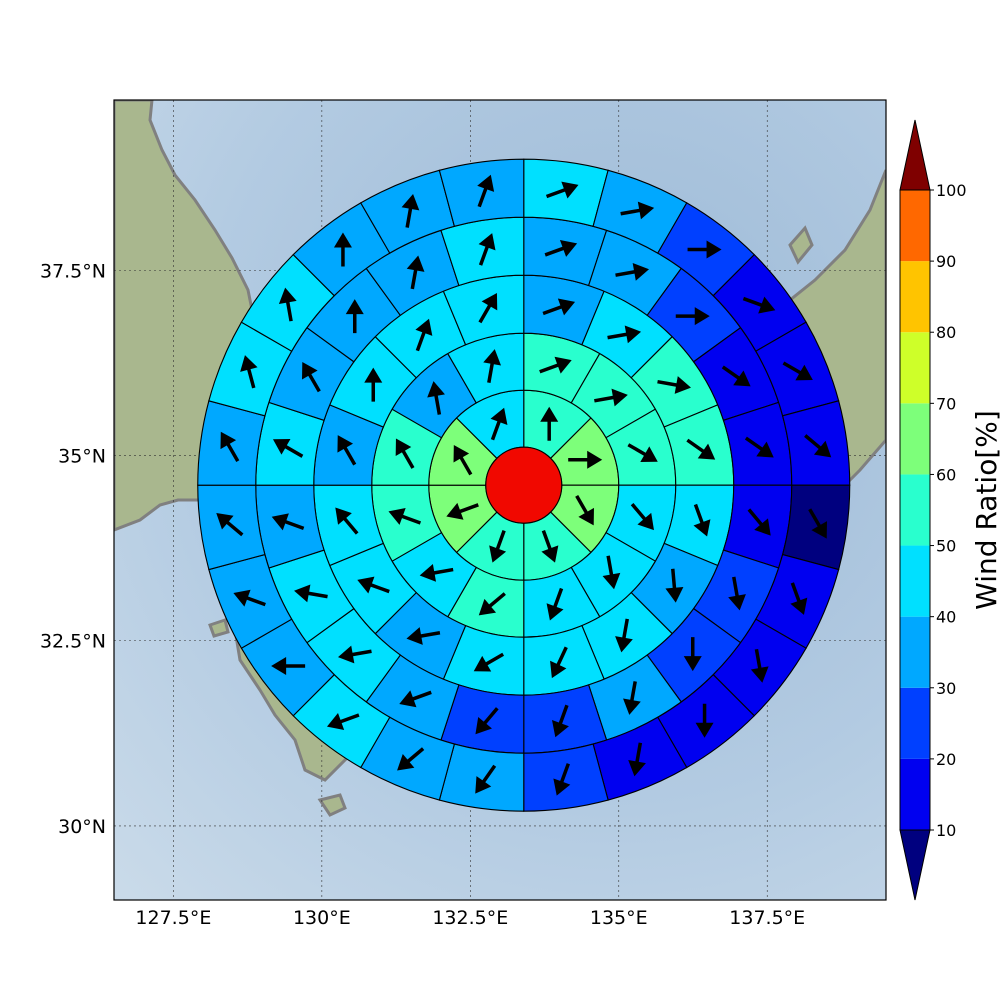 Image resolution: width=1000 pixels, height=1000 pixels. What do you see at coordinates (946, 261) in the screenshot?
I see `colorbar-tick-label: 90` at bounding box center [946, 261].